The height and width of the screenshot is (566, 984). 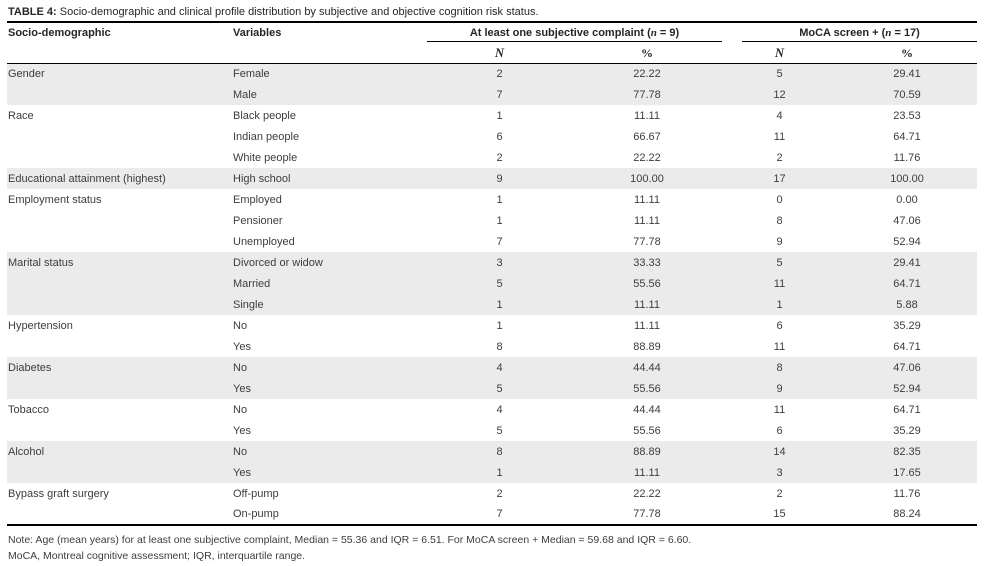 I want to click on table-row: Race Black people 1 11.11 4 23.53, so click(x=492, y=115).